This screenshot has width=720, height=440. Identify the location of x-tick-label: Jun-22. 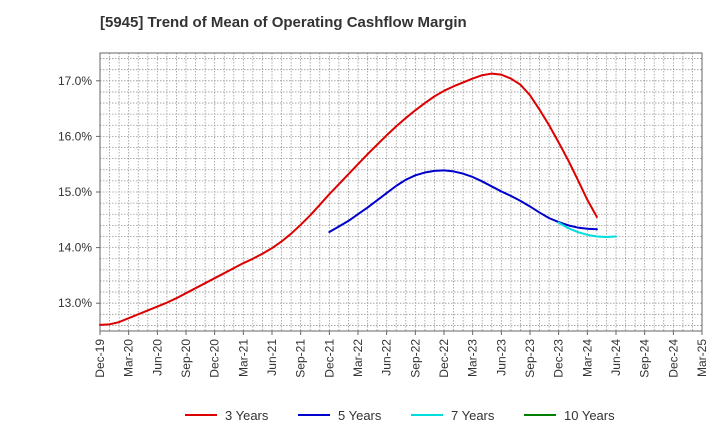
(387, 357).